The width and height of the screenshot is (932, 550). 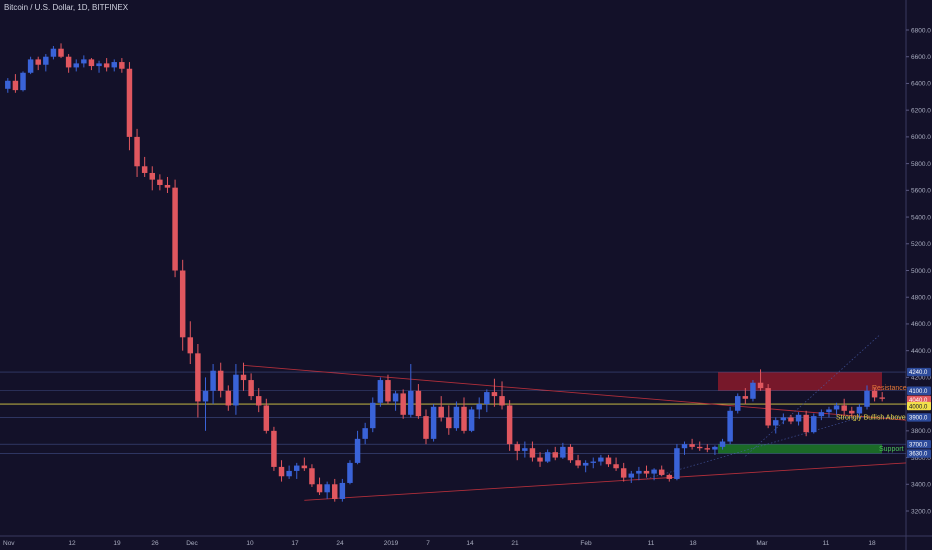 I want to click on x-tick-label: 17, so click(x=295, y=543).